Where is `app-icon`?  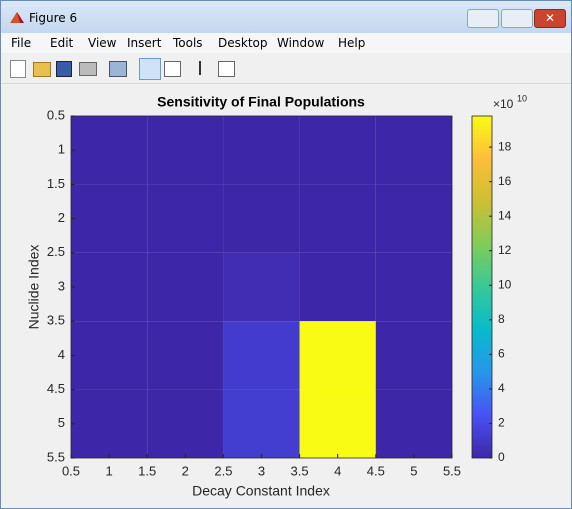
app-icon is located at coordinates (17, 17).